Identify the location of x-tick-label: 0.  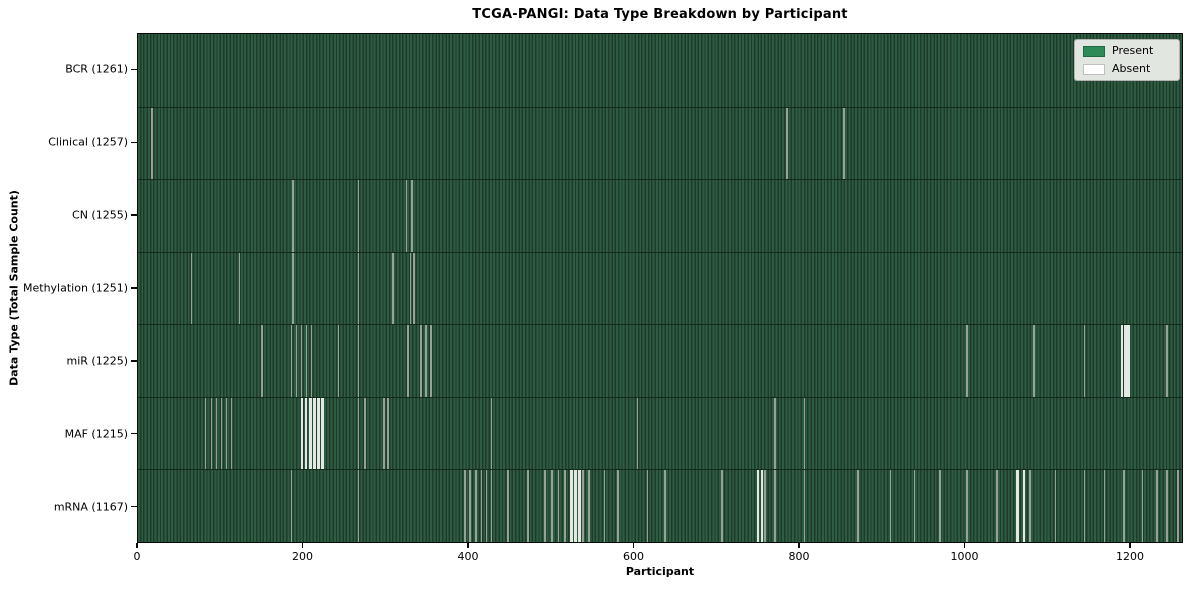
(137, 556).